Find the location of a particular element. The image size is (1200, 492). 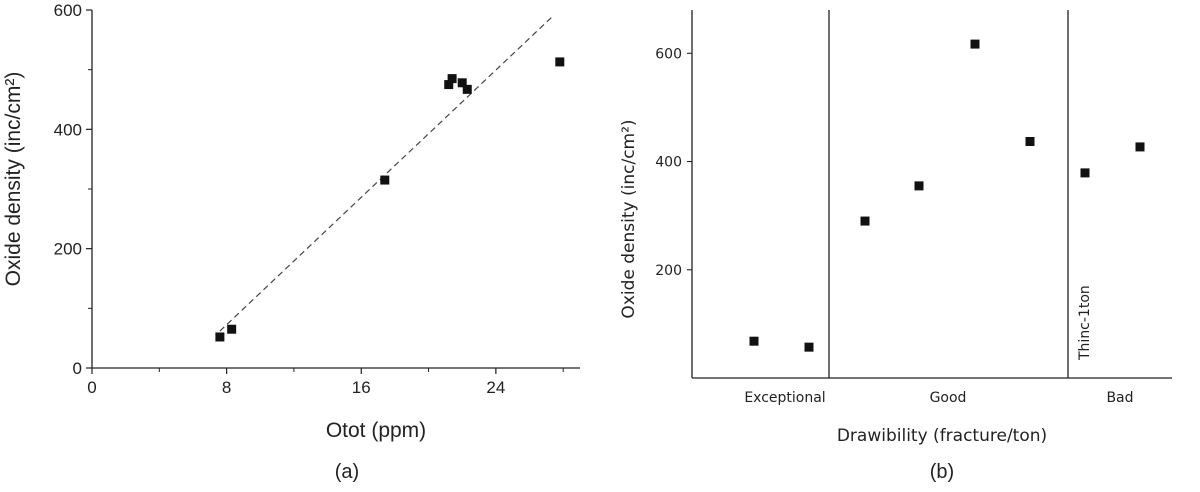

chart-b-y-axis-label: Oxide density (inc/cm²) is located at coordinates (629, 218).